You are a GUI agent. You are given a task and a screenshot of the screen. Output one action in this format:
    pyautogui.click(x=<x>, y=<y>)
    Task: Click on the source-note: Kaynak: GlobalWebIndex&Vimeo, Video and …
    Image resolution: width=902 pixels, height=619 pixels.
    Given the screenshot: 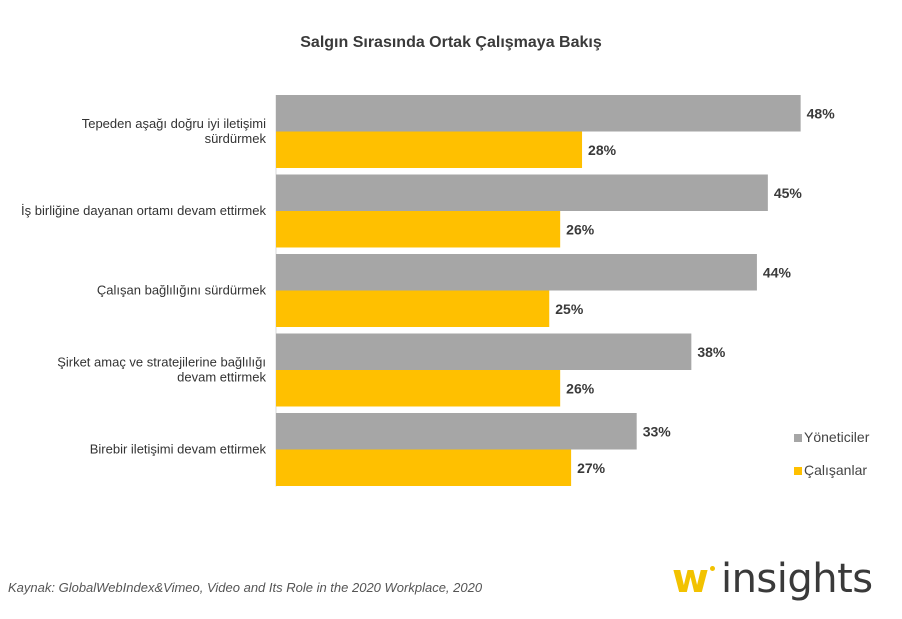 What is the action you would take?
    pyautogui.click(x=245, y=587)
    